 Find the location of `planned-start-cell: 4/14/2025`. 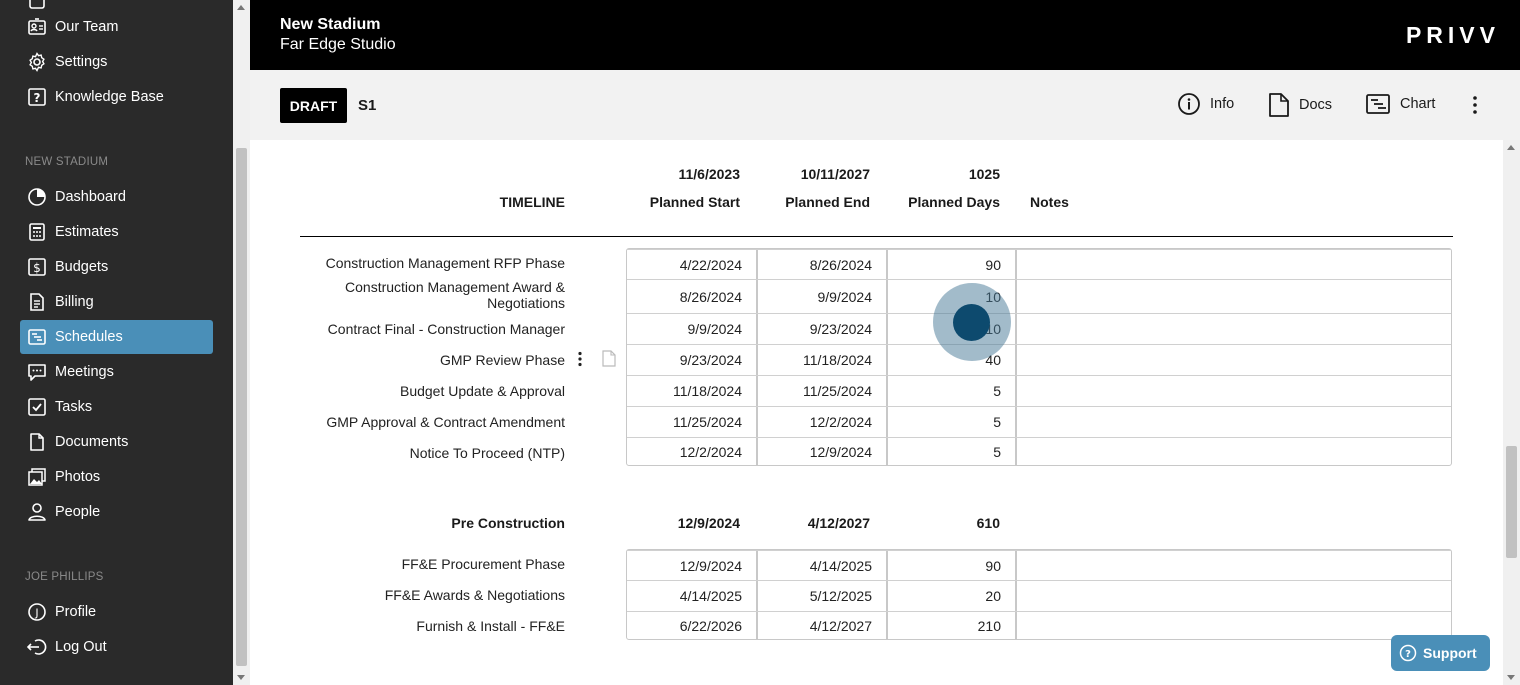

planned-start-cell: 4/14/2025 is located at coordinates (710, 596).